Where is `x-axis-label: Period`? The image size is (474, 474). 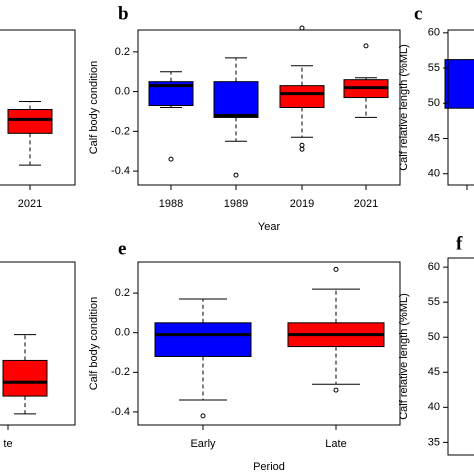
x-axis-label: Period is located at coordinates (269, 467).